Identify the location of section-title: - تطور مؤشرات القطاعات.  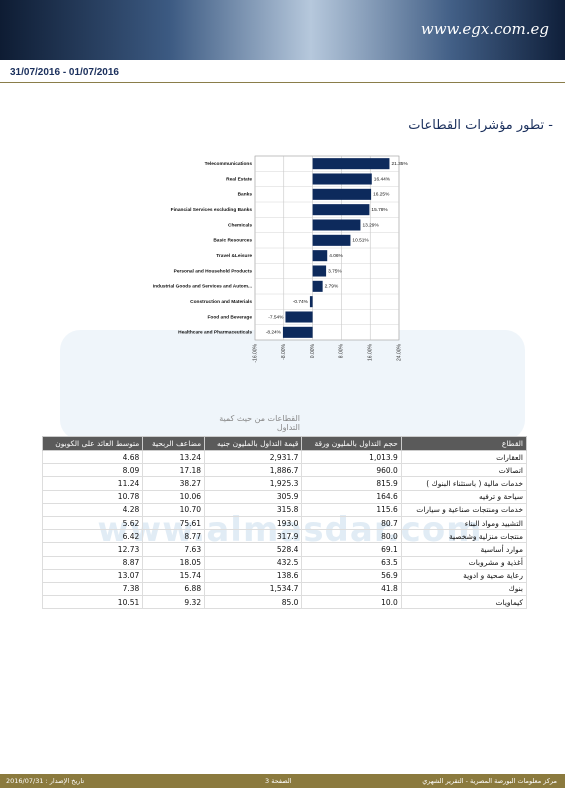
(480, 125).